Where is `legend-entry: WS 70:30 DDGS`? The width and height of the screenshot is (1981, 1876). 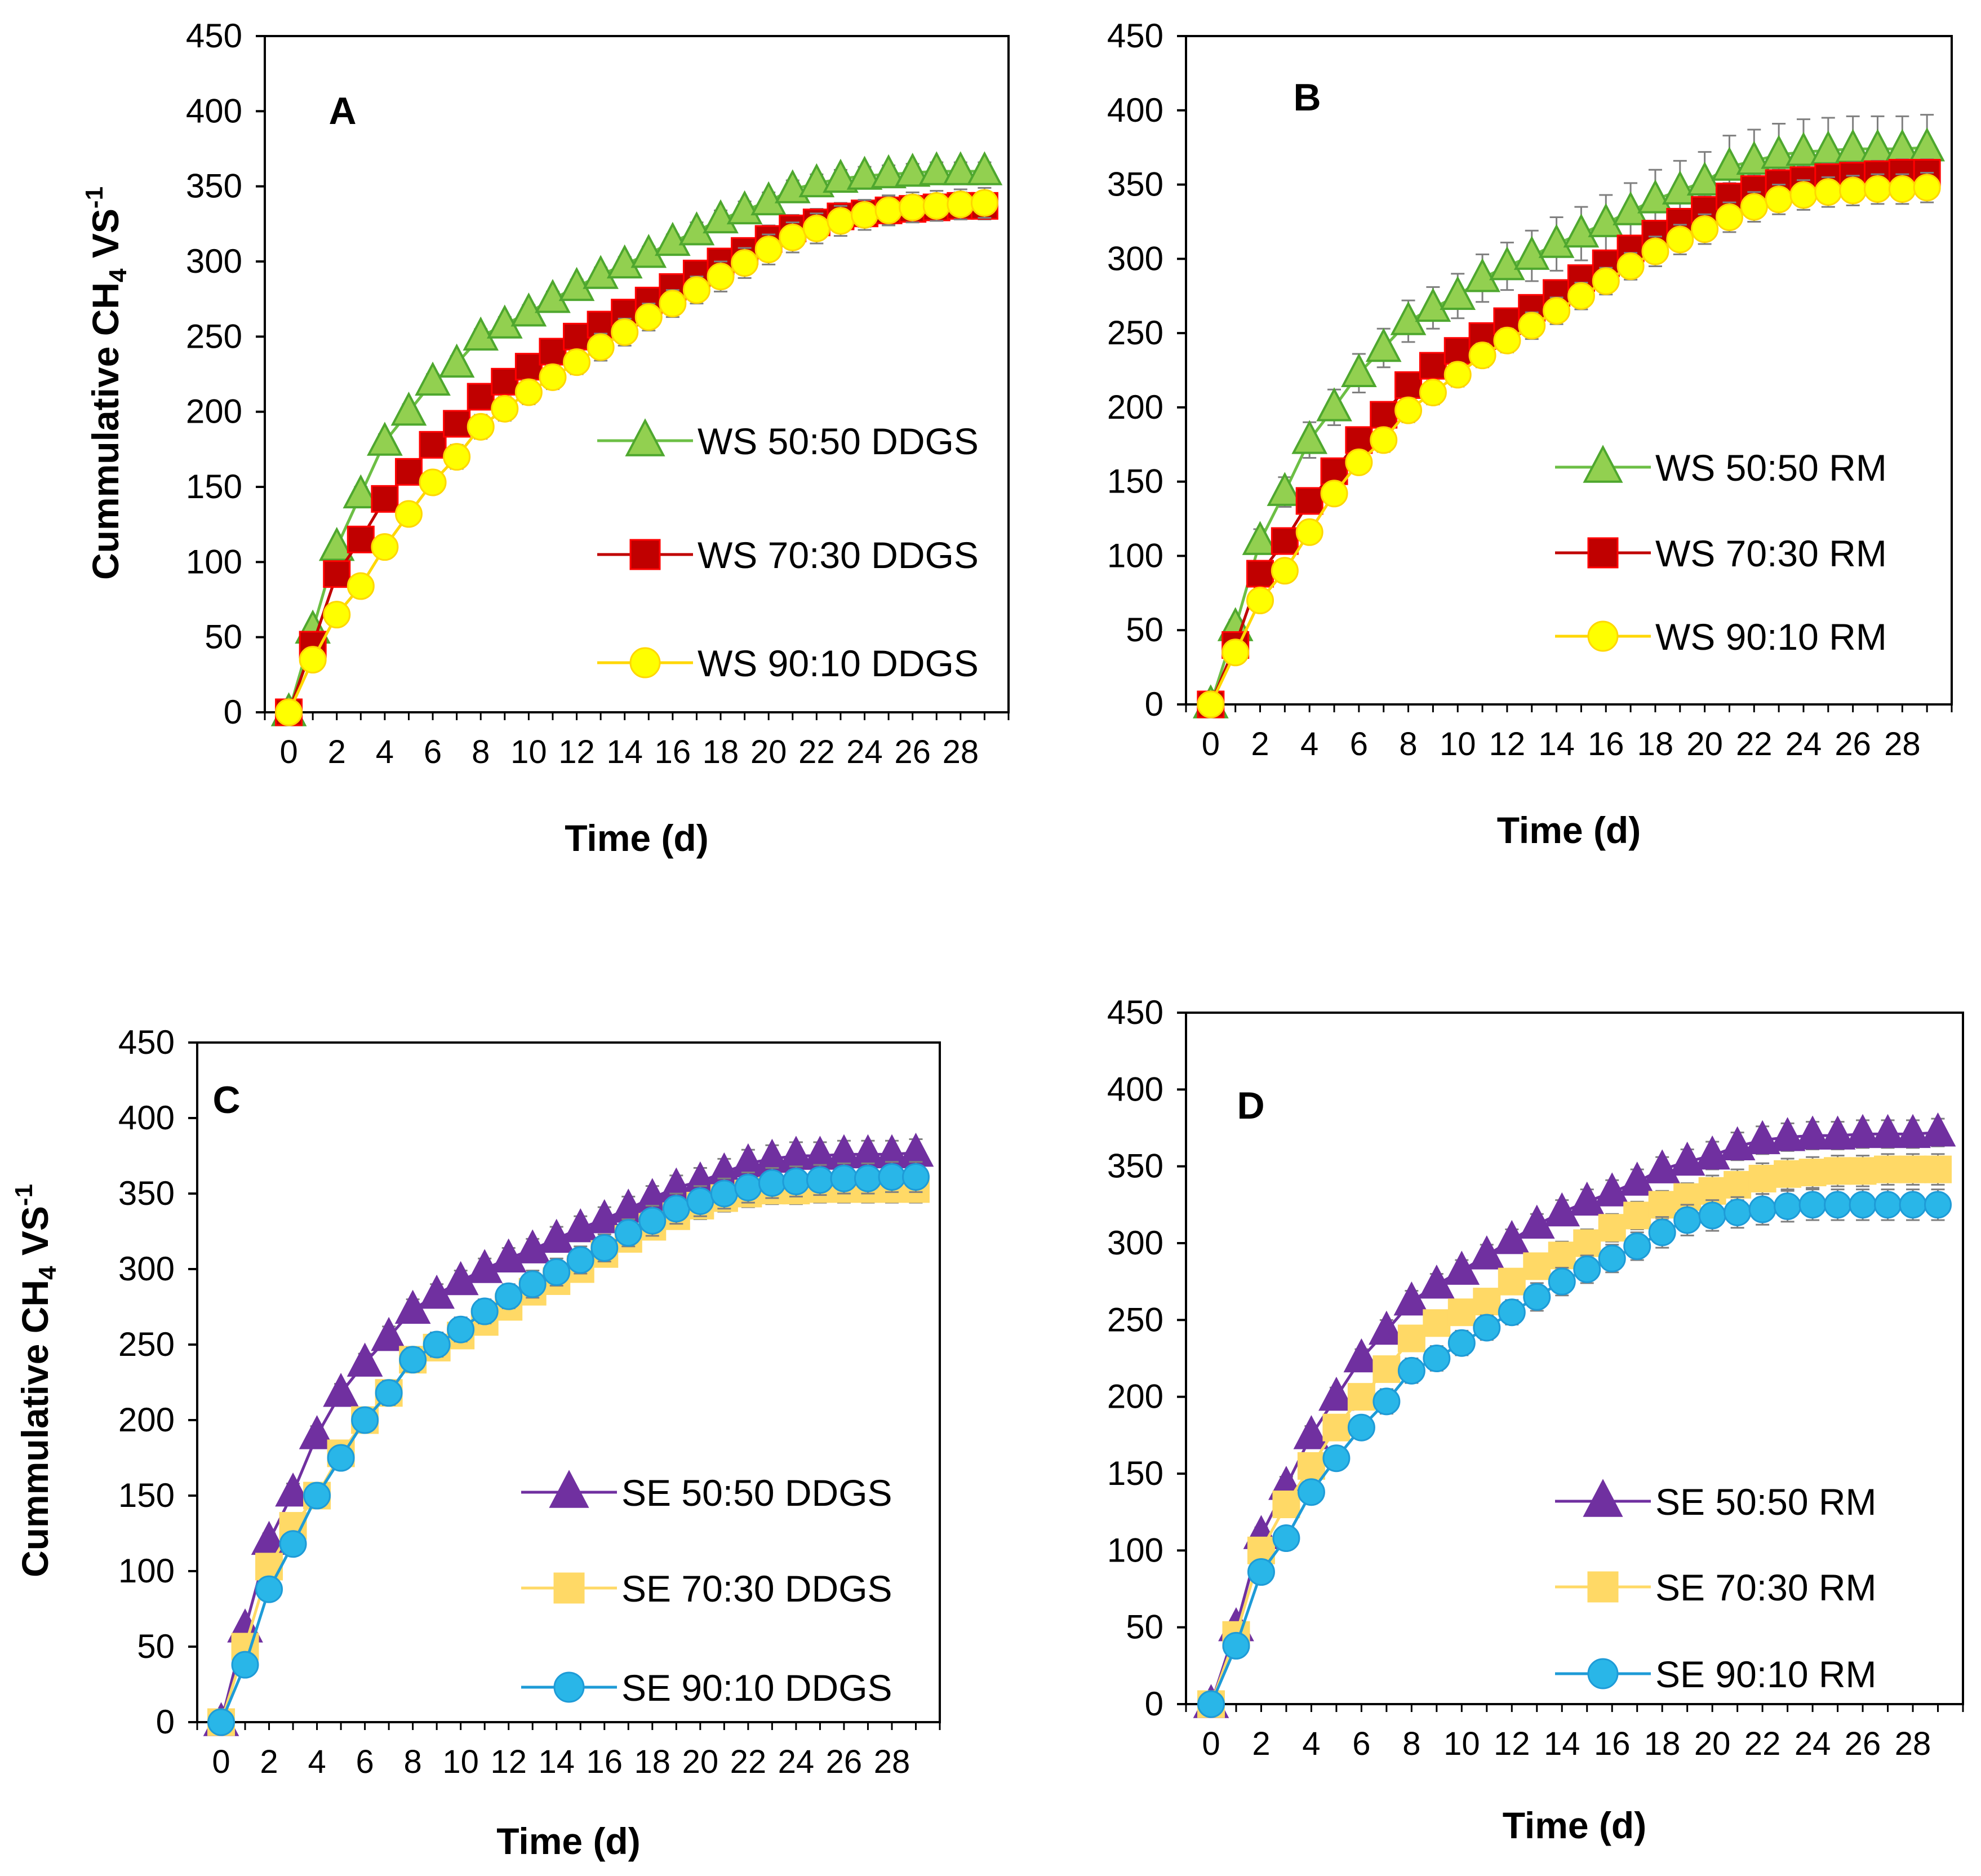
legend-entry: WS 70:30 DDGS is located at coordinates (788, 555).